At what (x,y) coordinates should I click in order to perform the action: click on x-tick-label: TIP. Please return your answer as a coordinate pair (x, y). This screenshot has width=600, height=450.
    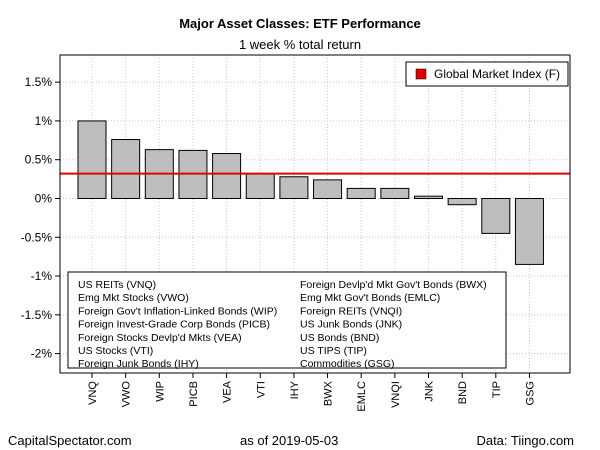
    Looking at the image, I should click on (497, 389).